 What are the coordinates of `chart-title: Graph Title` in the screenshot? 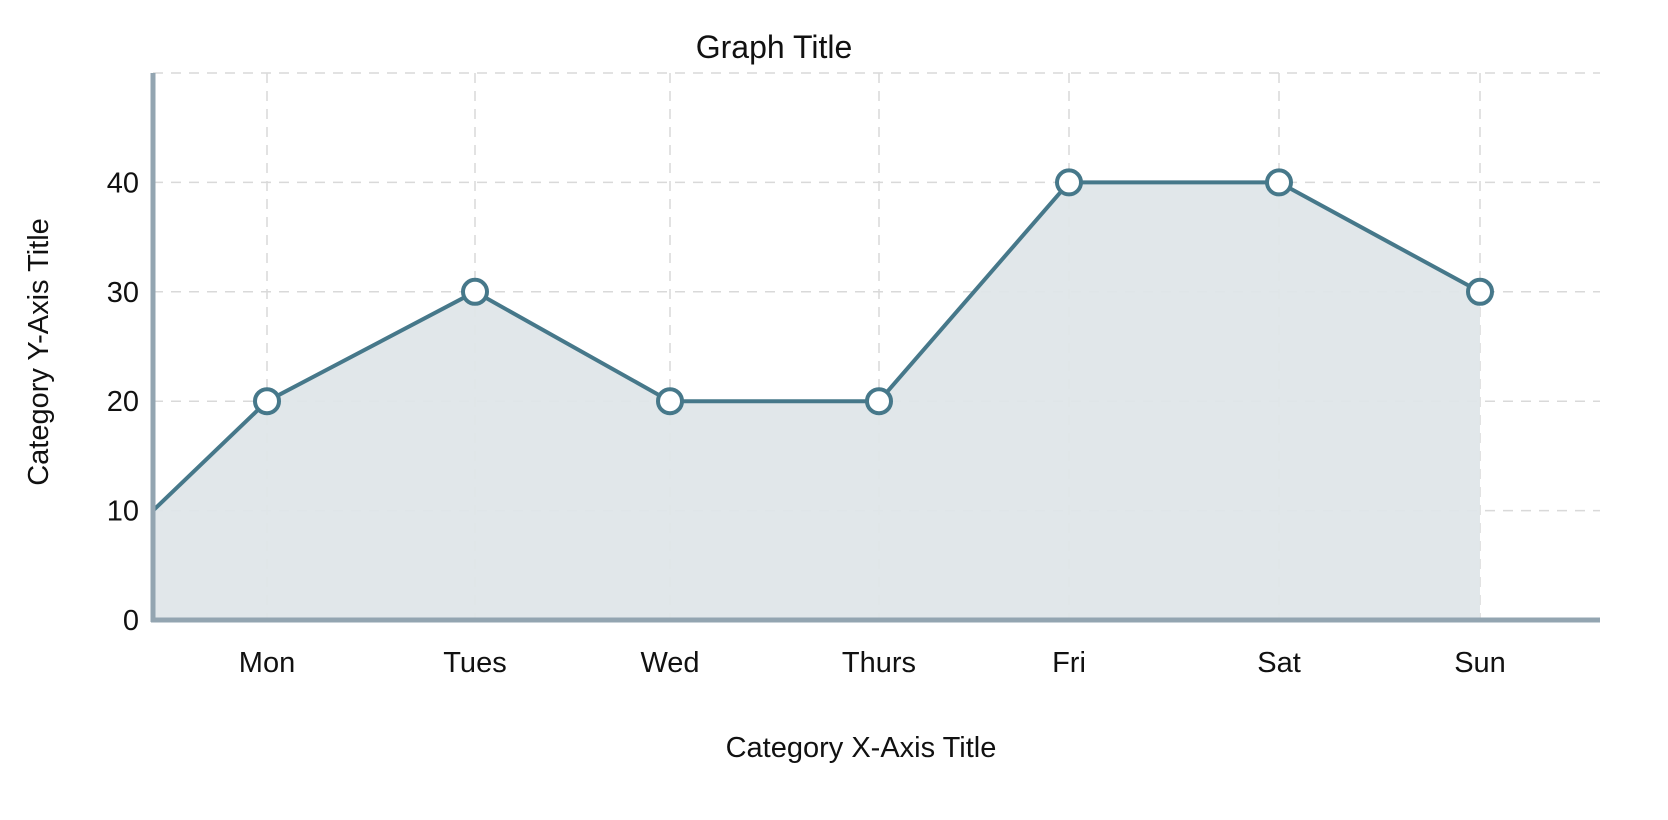 It's located at (774, 47).